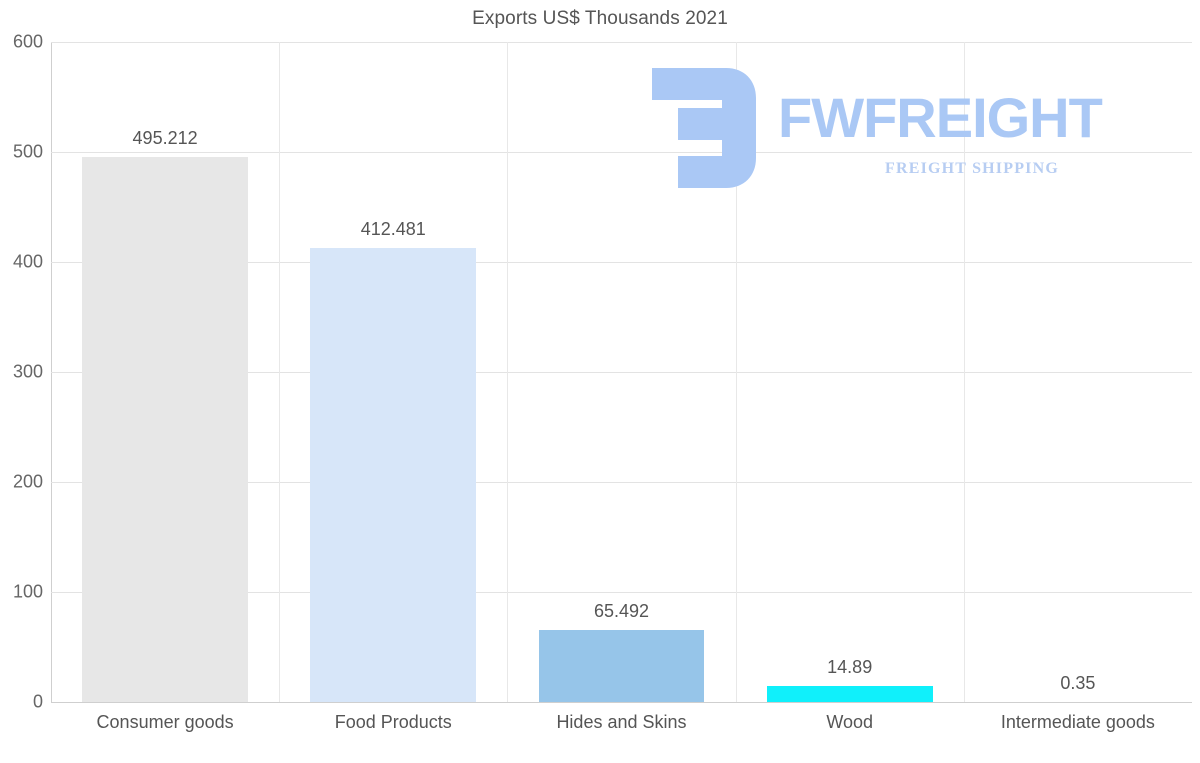 The width and height of the screenshot is (1200, 763). Describe the element at coordinates (621, 610) in the screenshot. I see `bar-value-label: 65.492` at that location.